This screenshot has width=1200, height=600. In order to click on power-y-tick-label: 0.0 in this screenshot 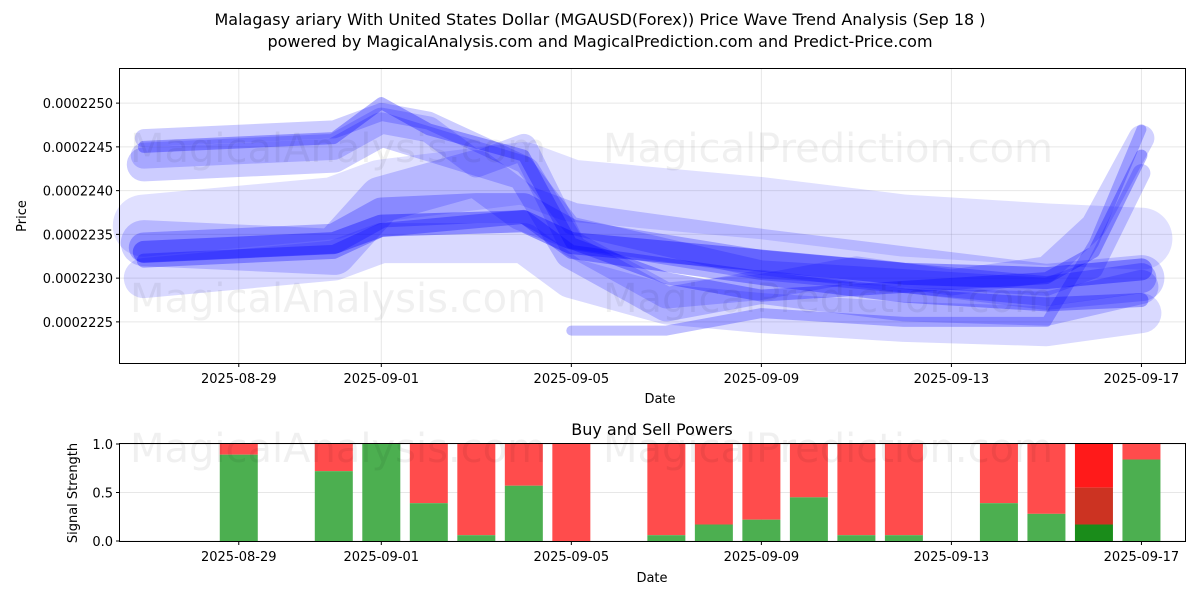, I will do `click(102, 542)`.